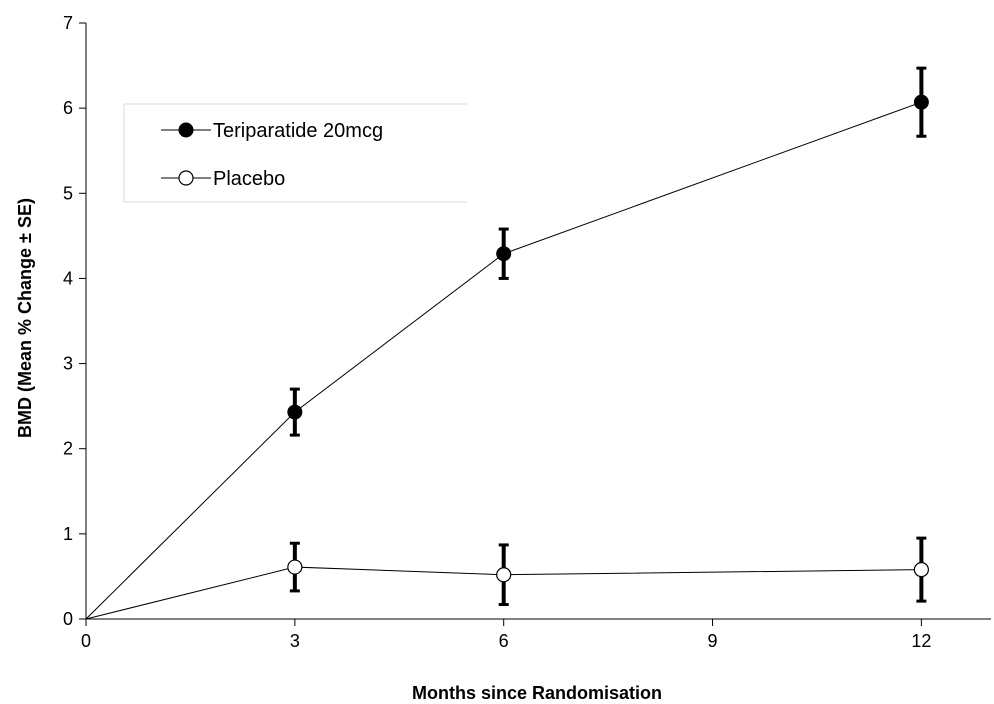 This screenshot has height=704, width=994. Describe the element at coordinates (295, 641) in the screenshot. I see `x-tick-label: 3` at that location.